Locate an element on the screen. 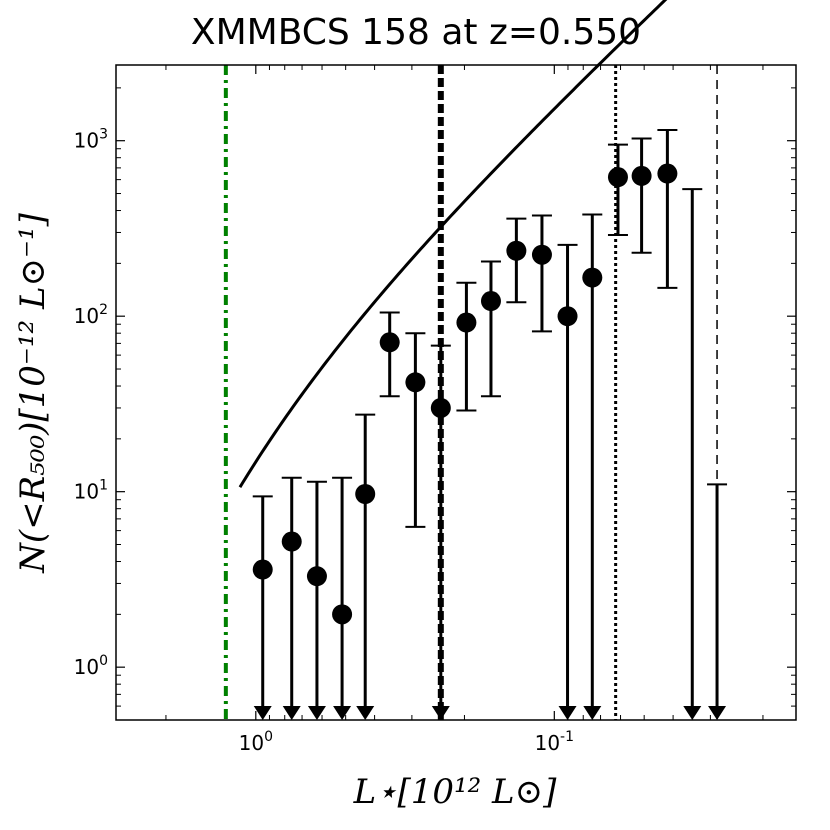 The width and height of the screenshot is (830, 830). chart-title: XMMBCS 158 at z=0.550 is located at coordinates (416, 32).